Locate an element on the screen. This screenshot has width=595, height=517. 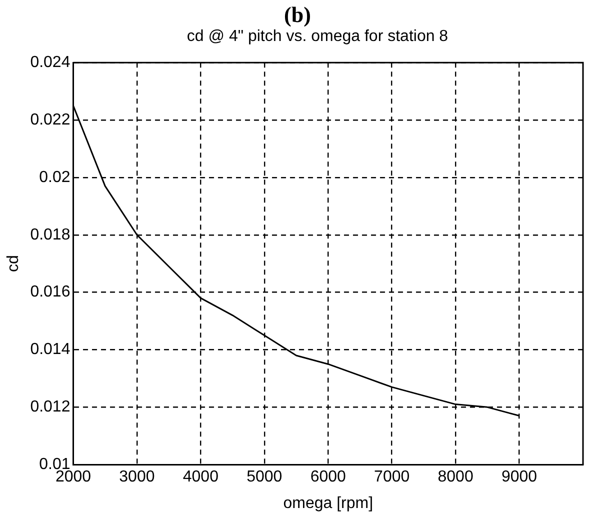
y-tick-label: 0.018 is located at coordinates (50, 235).